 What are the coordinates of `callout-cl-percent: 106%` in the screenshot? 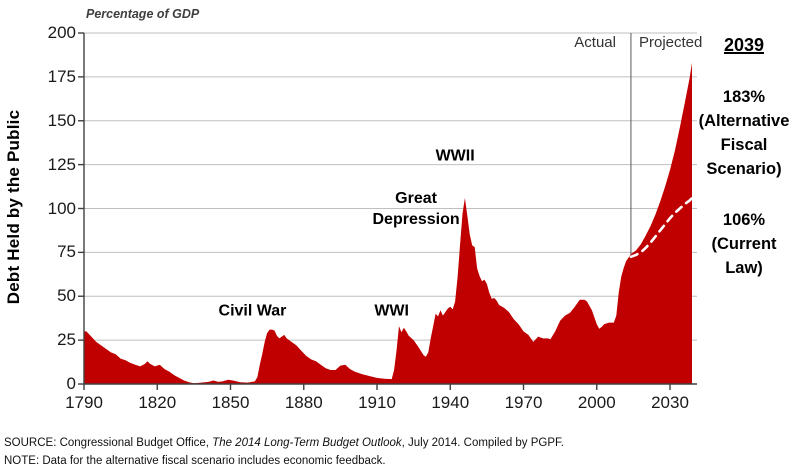 It's located at (744, 220).